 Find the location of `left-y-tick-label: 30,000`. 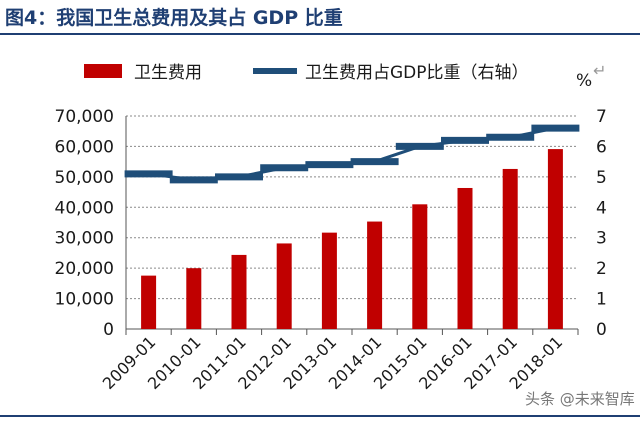

left-y-tick-label: 30,000 is located at coordinates (84, 239).